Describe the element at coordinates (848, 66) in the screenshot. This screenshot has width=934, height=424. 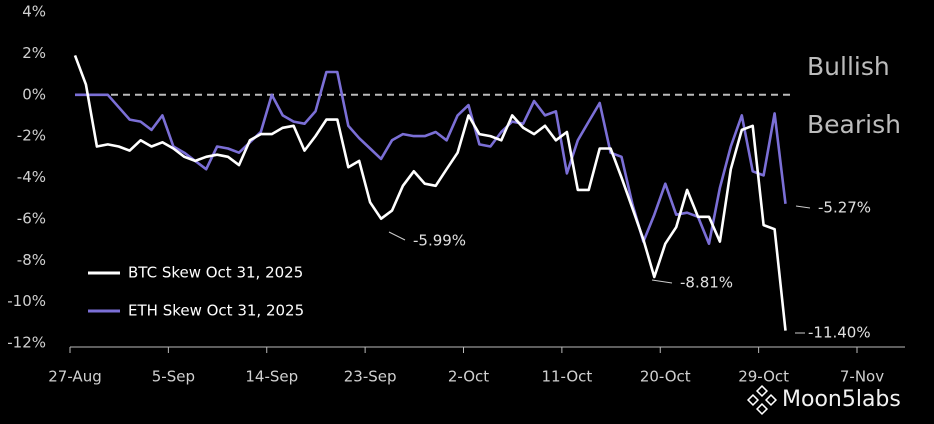
I see `zone-label: Bullish` at that location.